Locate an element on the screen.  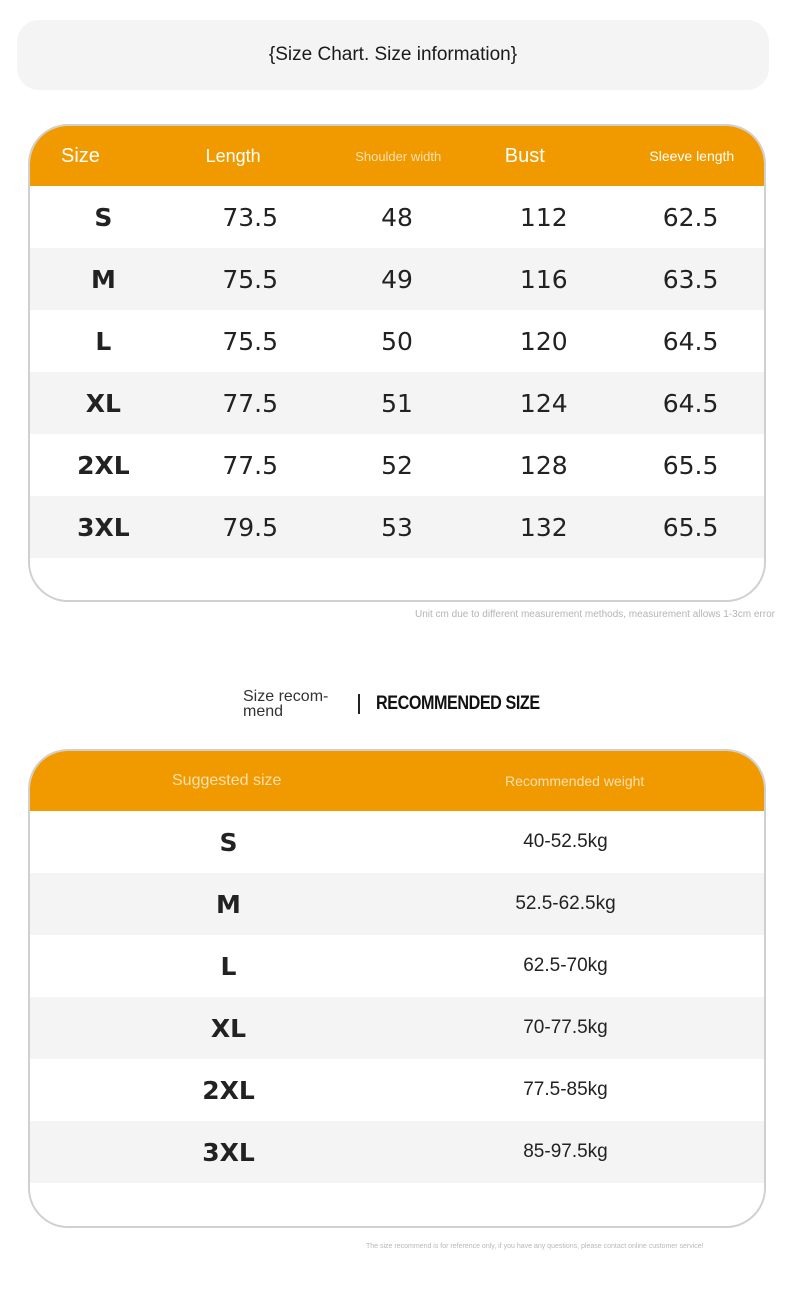
header-recommended-weight: Recommended weight is located at coordinates (575, 780).